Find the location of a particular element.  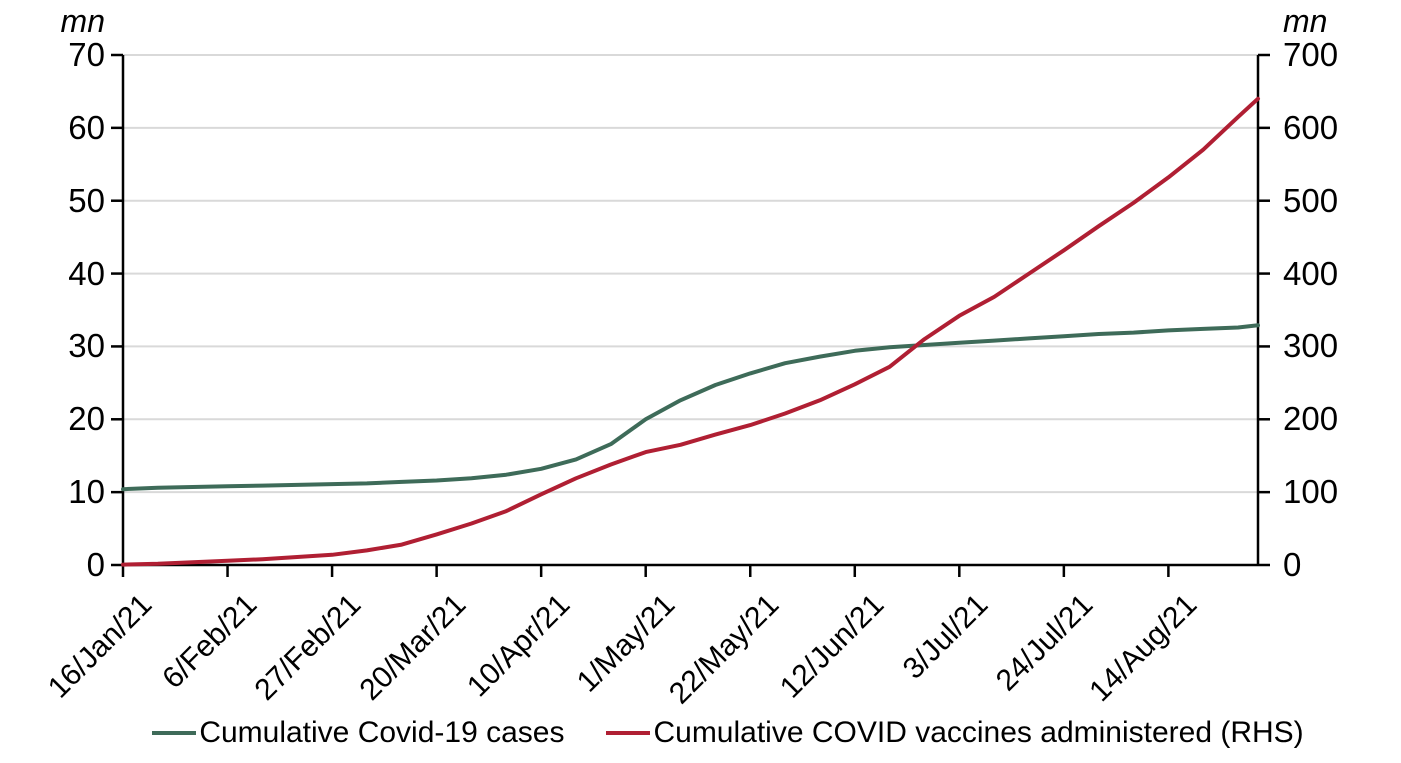

y-axis-left-tick-label: 10 is located at coordinates (86, 492).